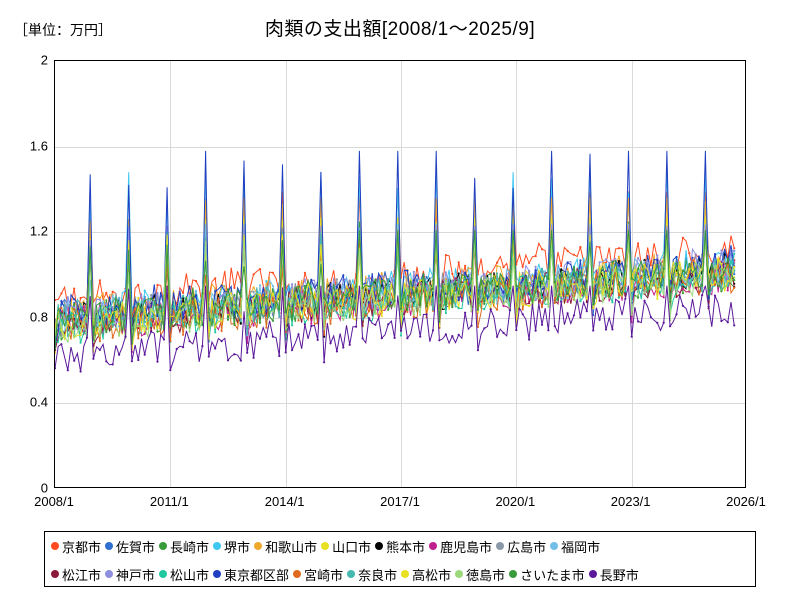  What do you see at coordinates (575, 546) in the screenshot?
I see `legend-item-福岡市: 福岡市` at bounding box center [575, 546].